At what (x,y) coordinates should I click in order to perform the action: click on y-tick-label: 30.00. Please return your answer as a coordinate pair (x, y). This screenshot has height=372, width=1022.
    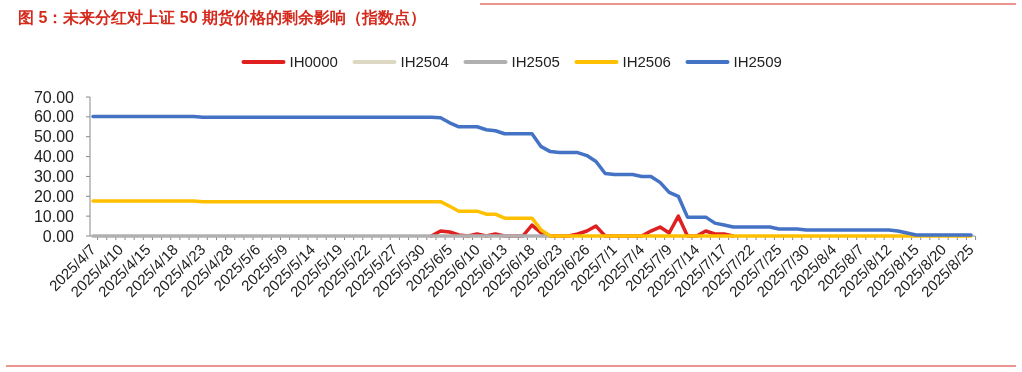
    Looking at the image, I should click on (54, 177).